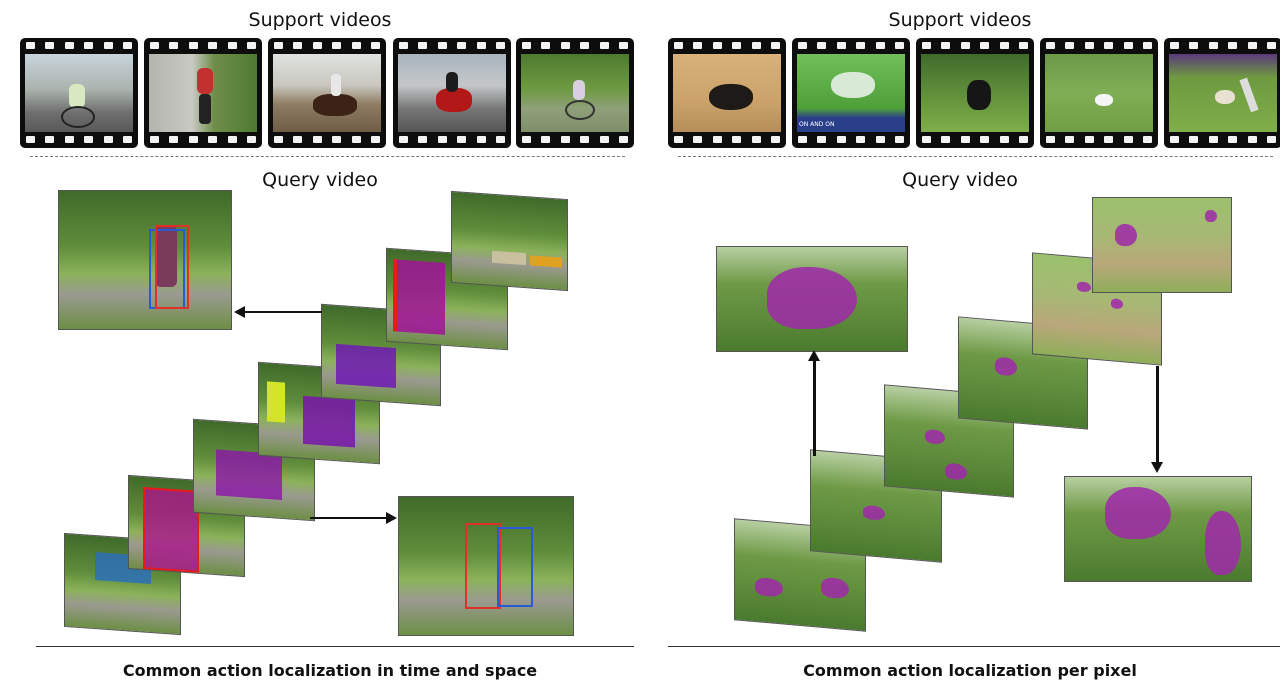 The width and height of the screenshot is (1280, 682). Describe the element at coordinates (239, 312) in the screenshot. I see `arrowhead-left` at that location.